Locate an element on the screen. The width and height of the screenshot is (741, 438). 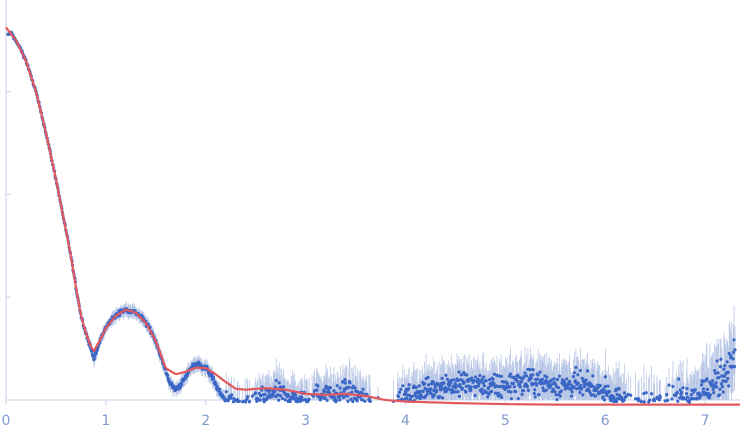
x-tick-label-7: 7 is located at coordinates (705, 421).